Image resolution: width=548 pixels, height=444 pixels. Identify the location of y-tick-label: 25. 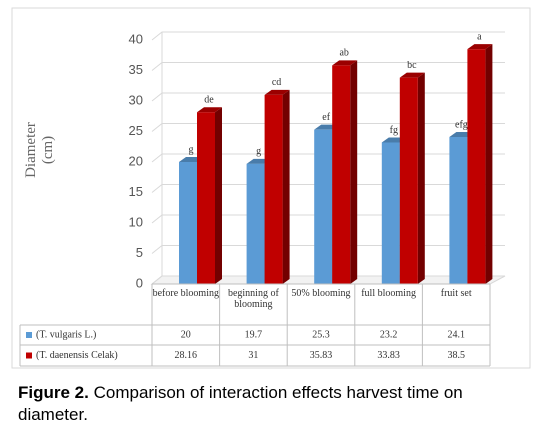
(136, 130).